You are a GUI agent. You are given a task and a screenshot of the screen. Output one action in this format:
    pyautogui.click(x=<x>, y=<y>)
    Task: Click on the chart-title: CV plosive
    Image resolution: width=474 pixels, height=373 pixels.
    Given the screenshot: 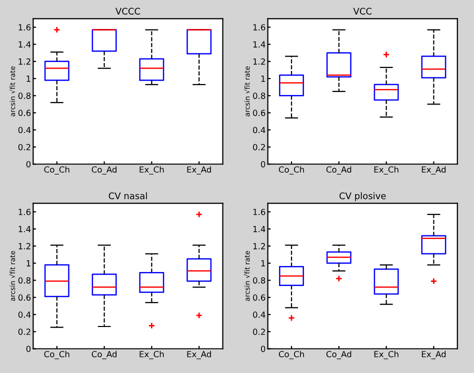 What is the action you would take?
    pyautogui.click(x=363, y=196)
    